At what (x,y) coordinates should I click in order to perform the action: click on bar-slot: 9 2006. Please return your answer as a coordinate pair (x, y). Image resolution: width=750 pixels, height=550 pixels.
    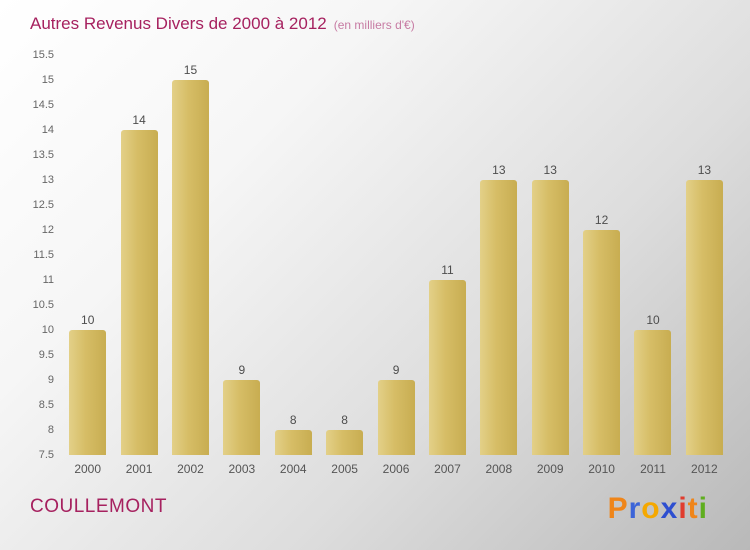
    Looking at the image, I should click on (395, 419).